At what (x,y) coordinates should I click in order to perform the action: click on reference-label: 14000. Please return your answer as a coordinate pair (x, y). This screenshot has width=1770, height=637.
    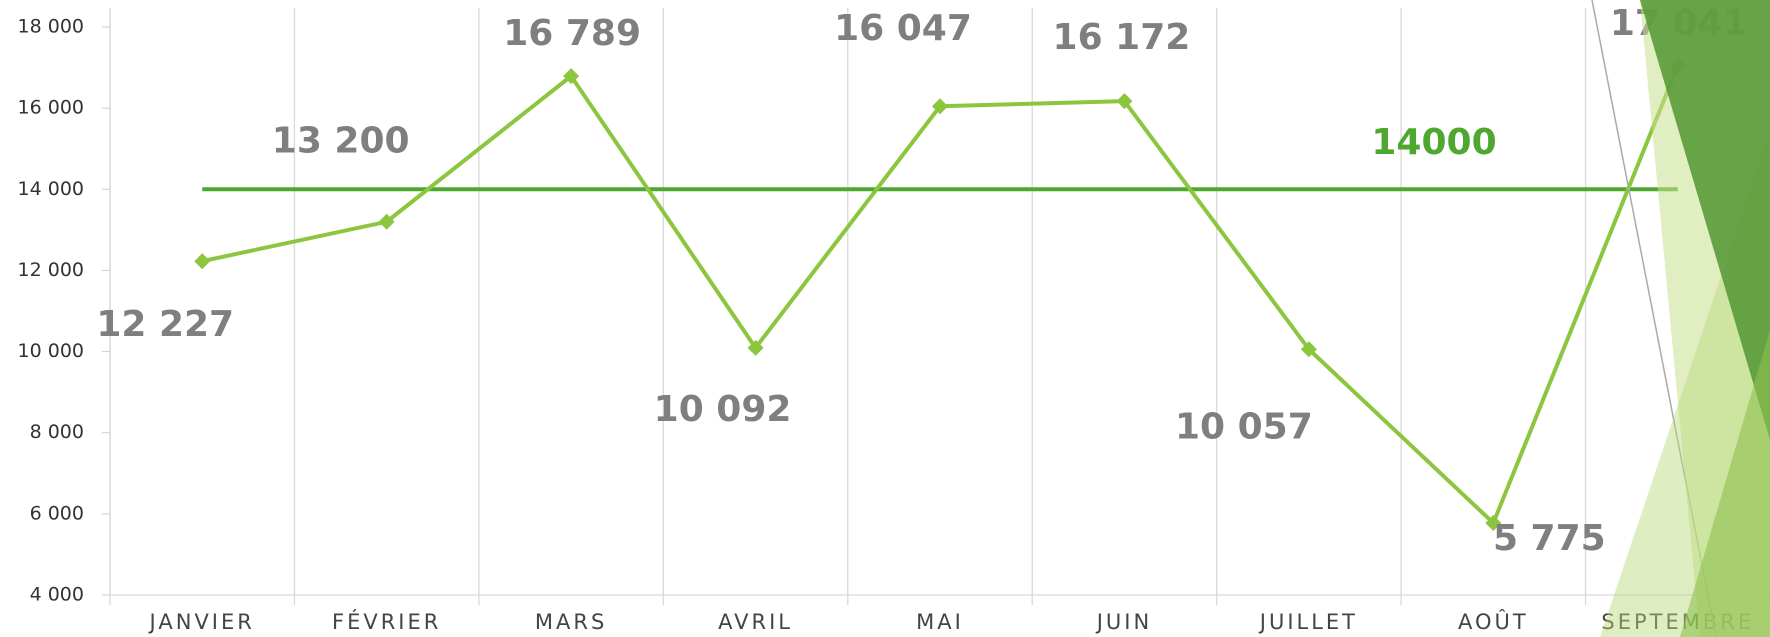
    Looking at the image, I should click on (1433, 142).